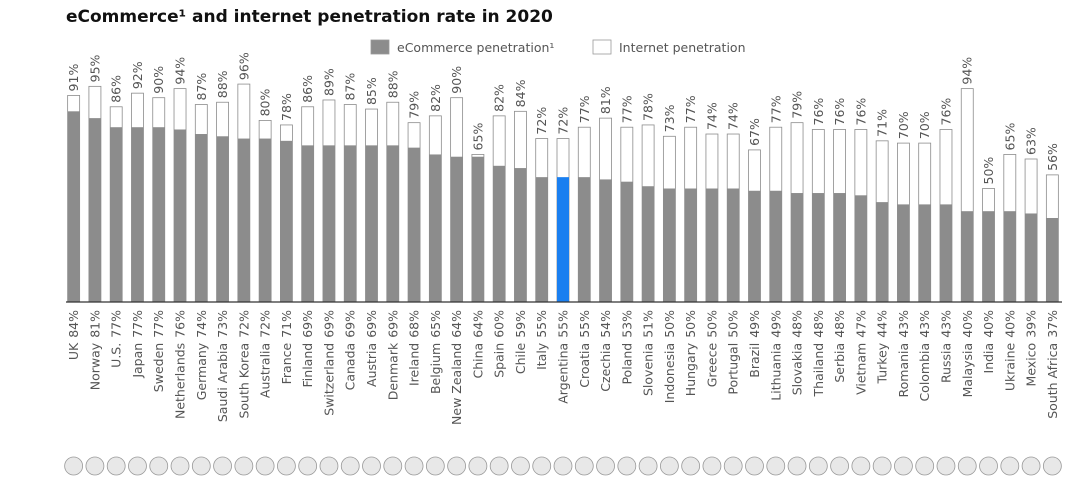 Image resolution: width=1080 pixels, height=492 pixels. Describe the element at coordinates (1052, 324) in the screenshot. I see `ecommerce-value-label: 37%` at that location.